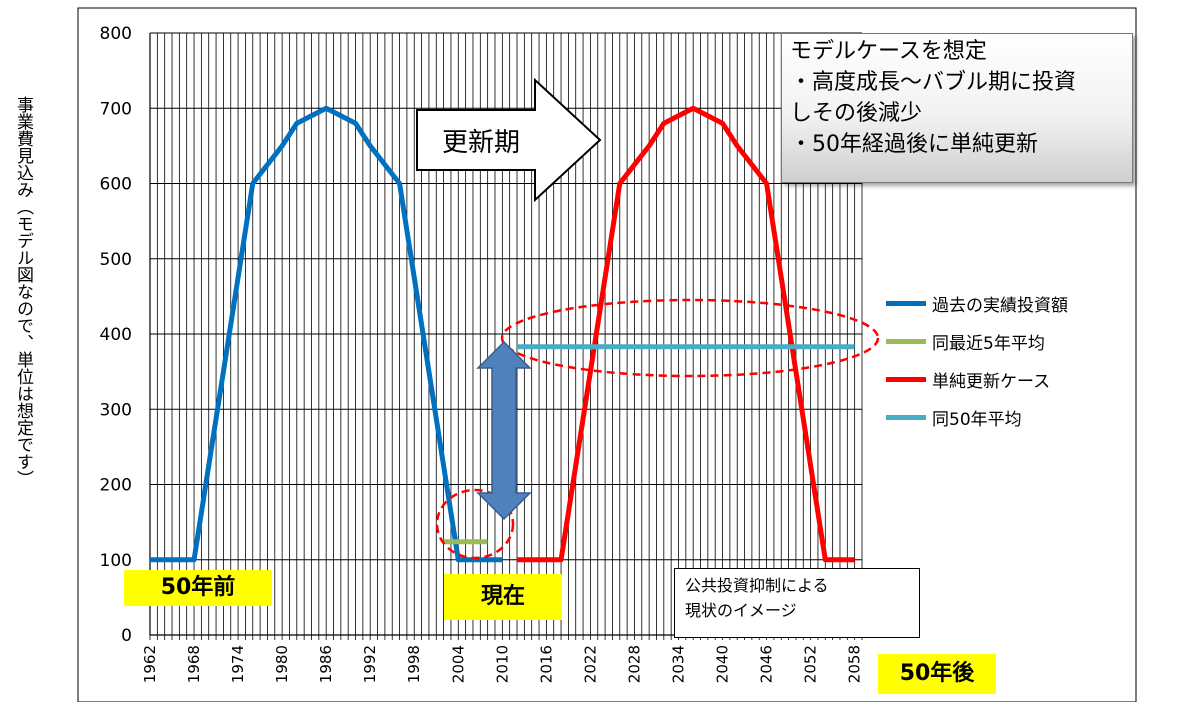  I want to click on legend-item: 過去の実績投資額, so click(977, 303).